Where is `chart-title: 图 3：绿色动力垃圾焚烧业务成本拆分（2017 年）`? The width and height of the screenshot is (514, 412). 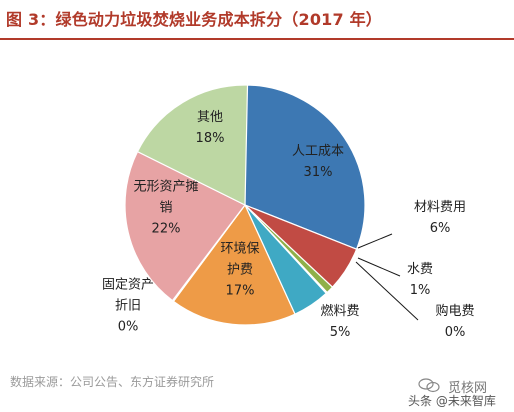
chart-title: 图 3：绿色动力垃圾焚烧业务成本拆分（2017 年） is located at coordinates (194, 19).